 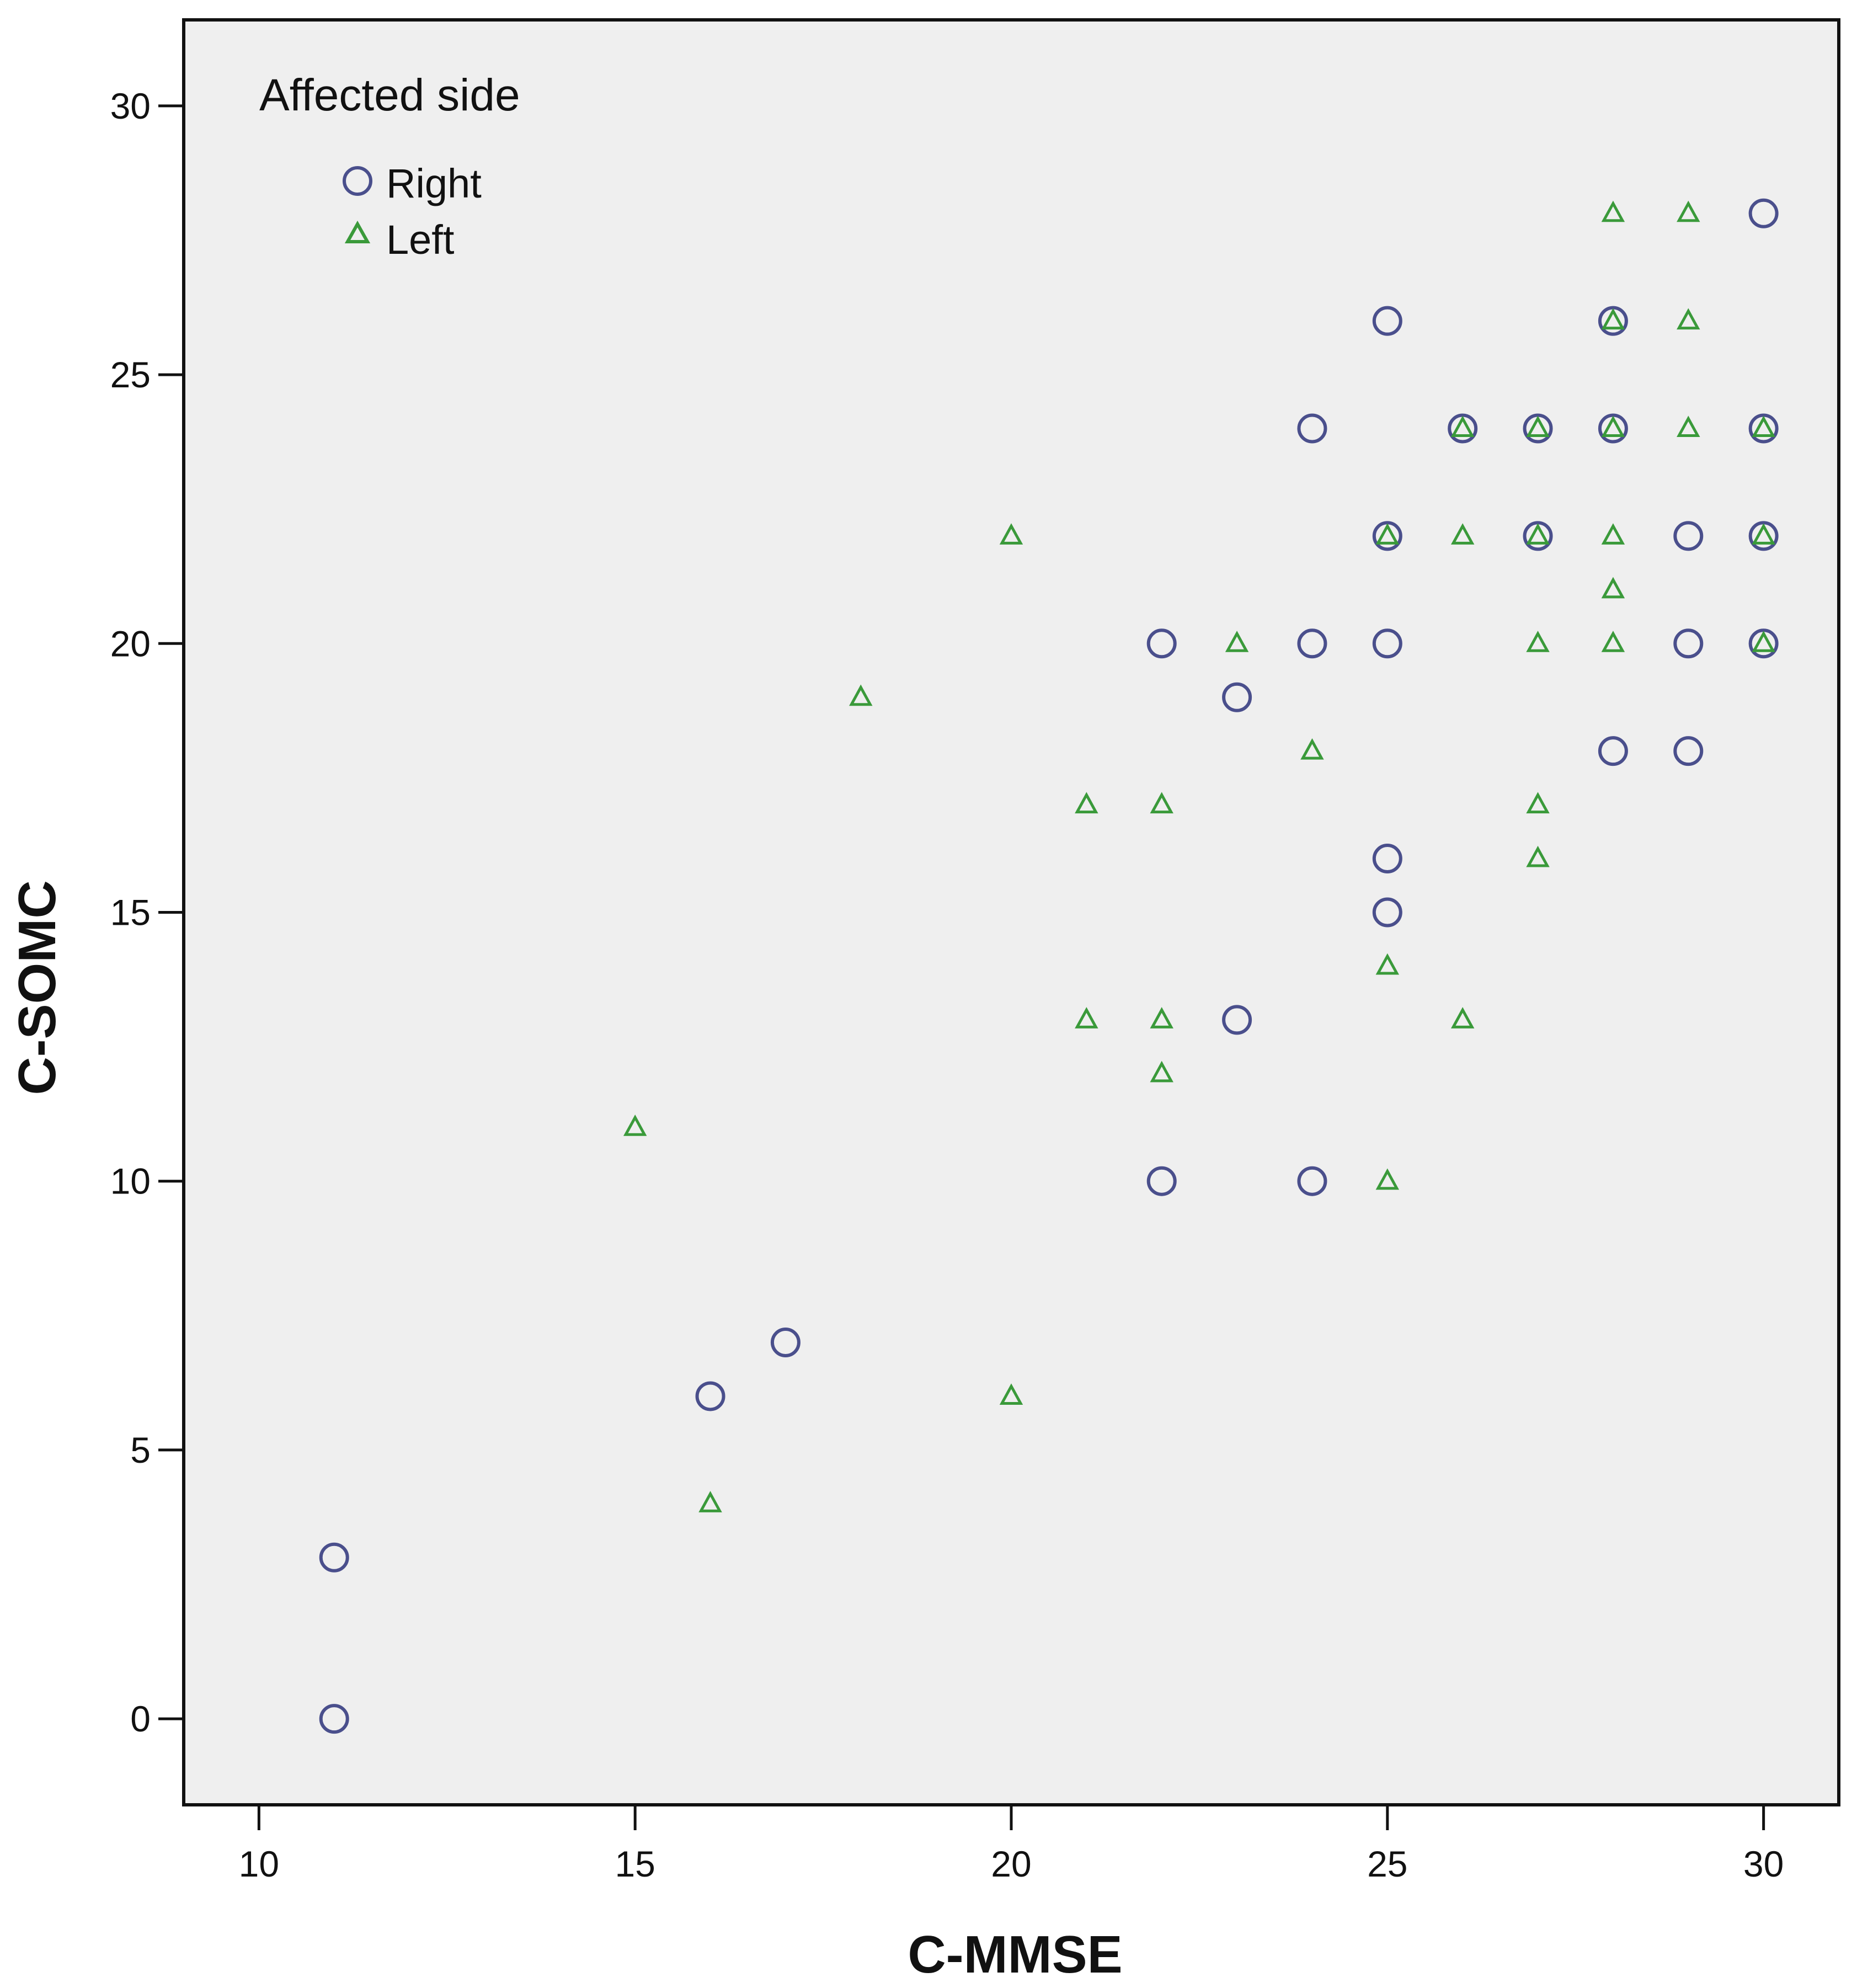 What do you see at coordinates (1764, 1863) in the screenshot?
I see `x-tick-label: 30` at bounding box center [1764, 1863].